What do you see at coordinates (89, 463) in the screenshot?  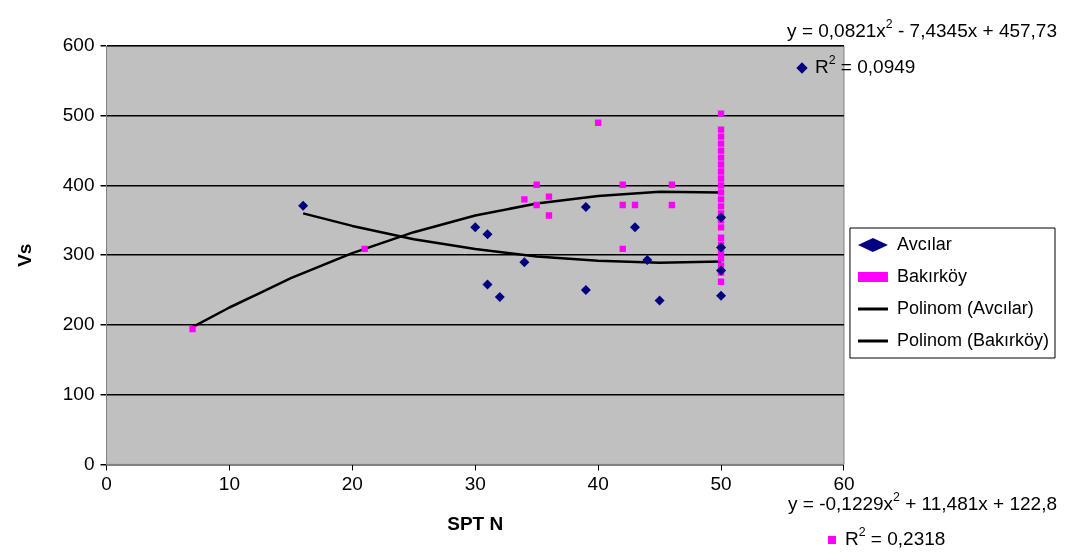 I see `y-tick-label: 0` at bounding box center [89, 463].